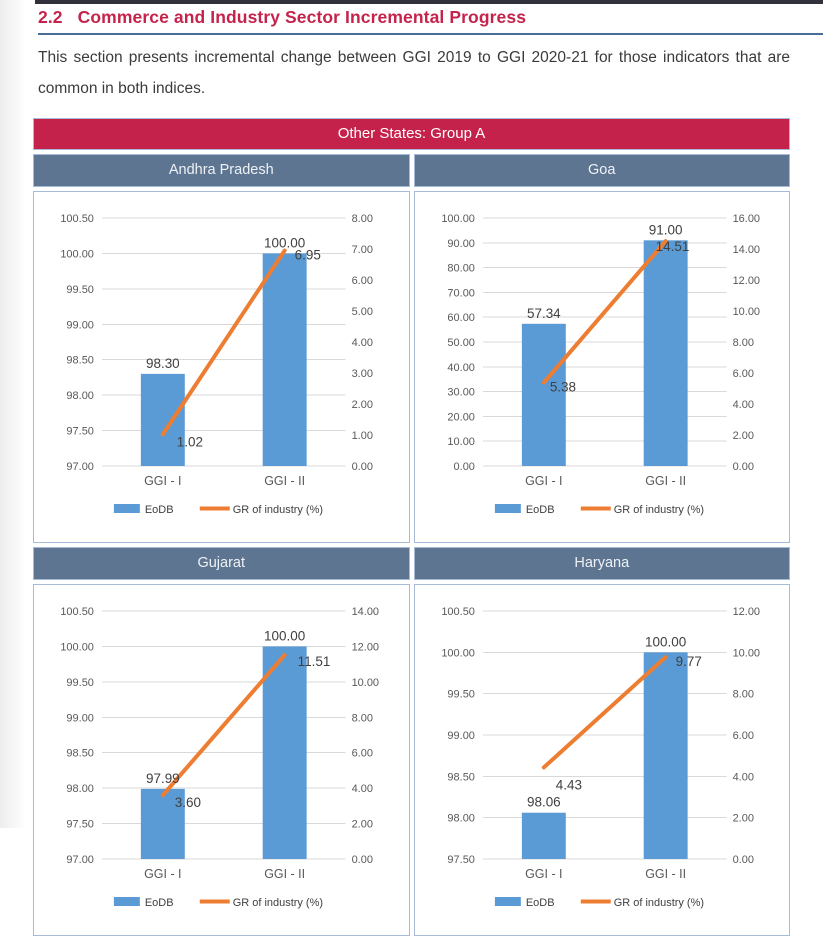 The image size is (823, 936). Describe the element at coordinates (163, 363) in the screenshot. I see `bar-value-label: 98.30` at that location.